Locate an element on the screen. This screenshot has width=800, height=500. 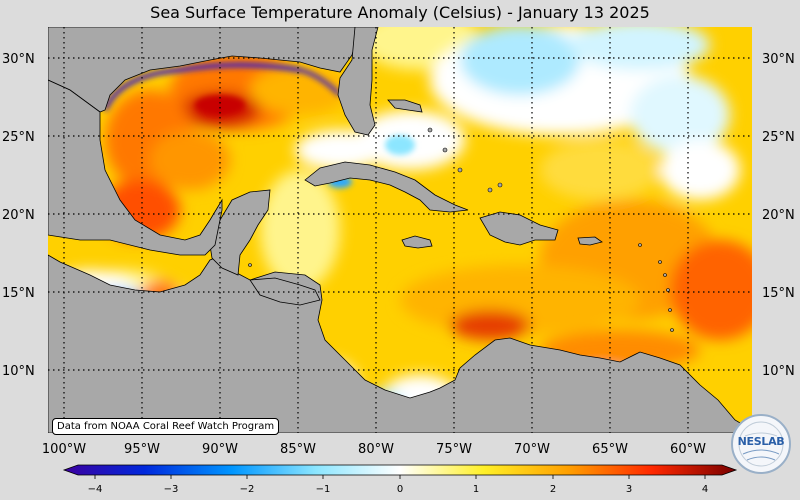
colorbar-tick-label: 2 is located at coordinates (553, 489).